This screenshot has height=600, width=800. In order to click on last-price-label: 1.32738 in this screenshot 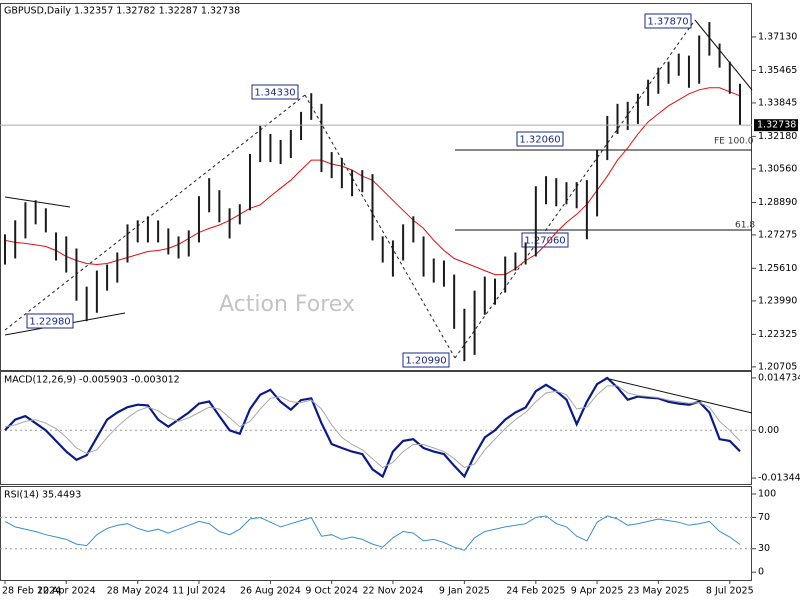, I will do `click(776, 125)`.